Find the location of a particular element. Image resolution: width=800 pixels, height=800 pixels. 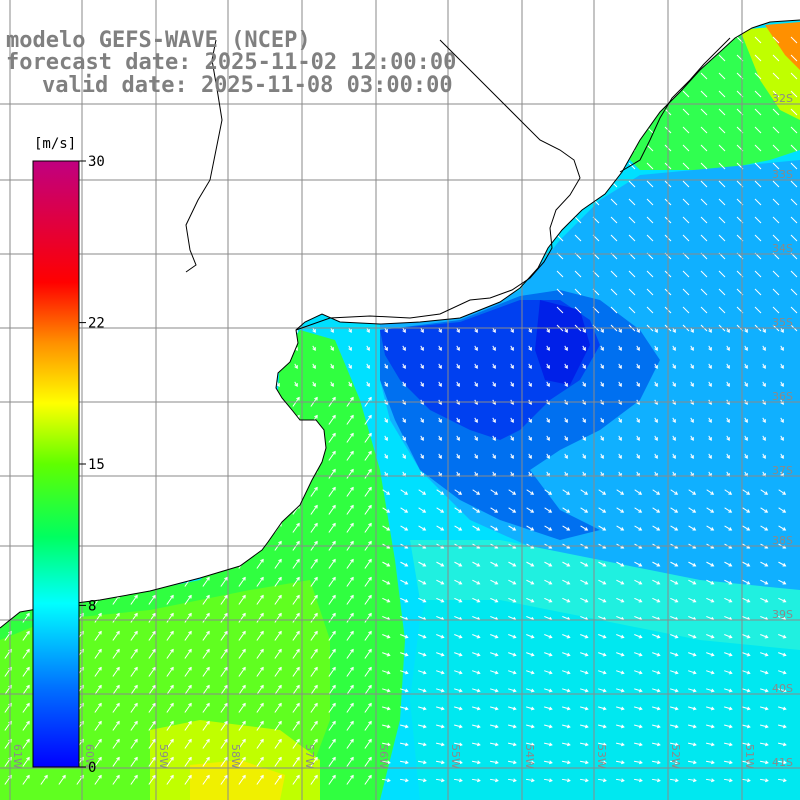

longitude-label: 58W is located at coordinates (235, 756).